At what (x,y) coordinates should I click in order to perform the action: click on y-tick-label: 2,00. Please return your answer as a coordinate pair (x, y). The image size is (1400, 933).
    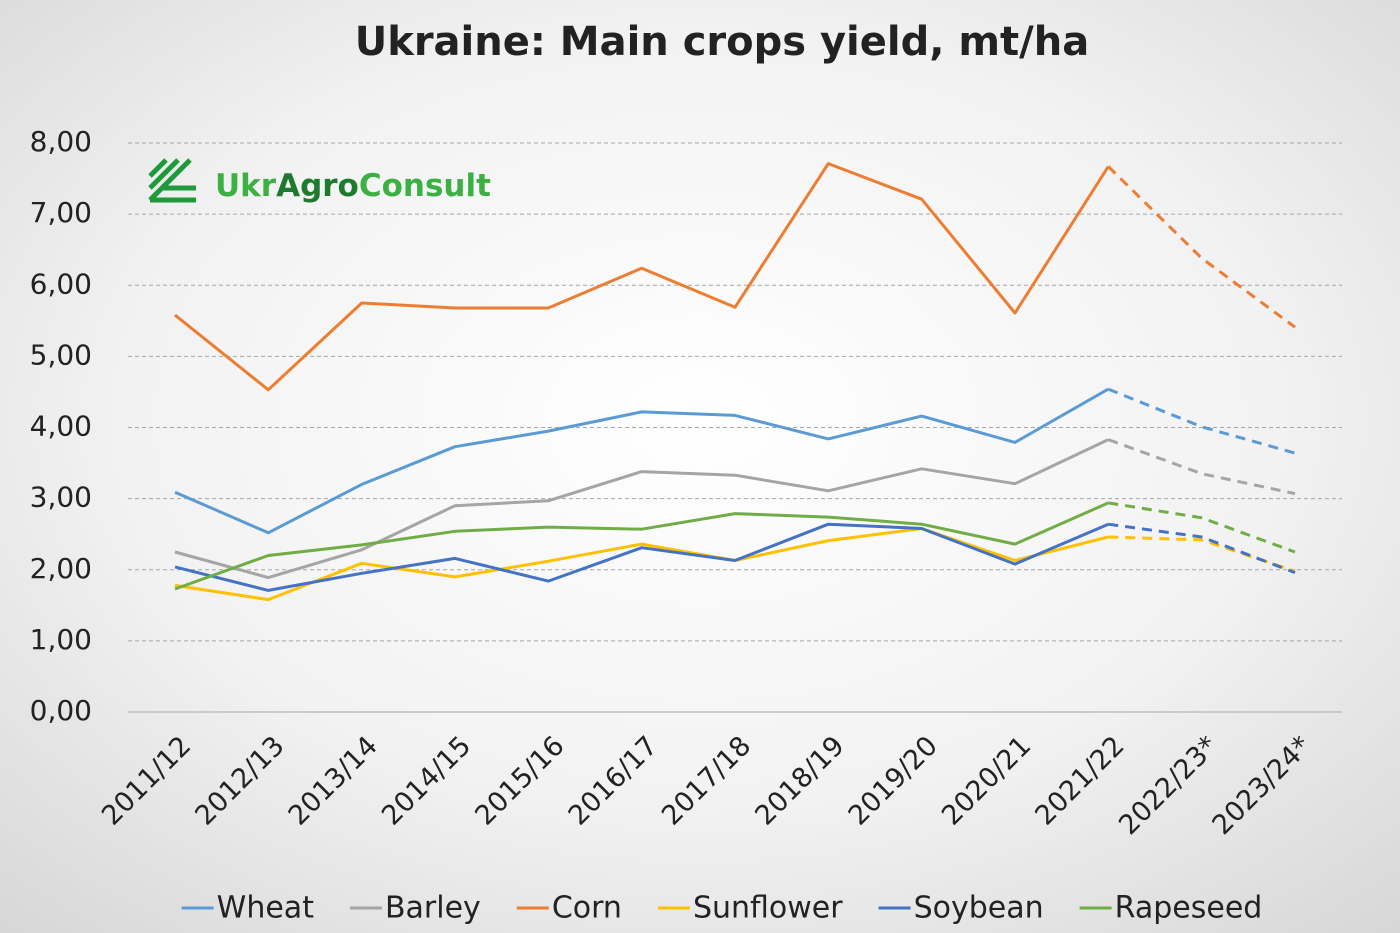
    Looking at the image, I should click on (61, 568).